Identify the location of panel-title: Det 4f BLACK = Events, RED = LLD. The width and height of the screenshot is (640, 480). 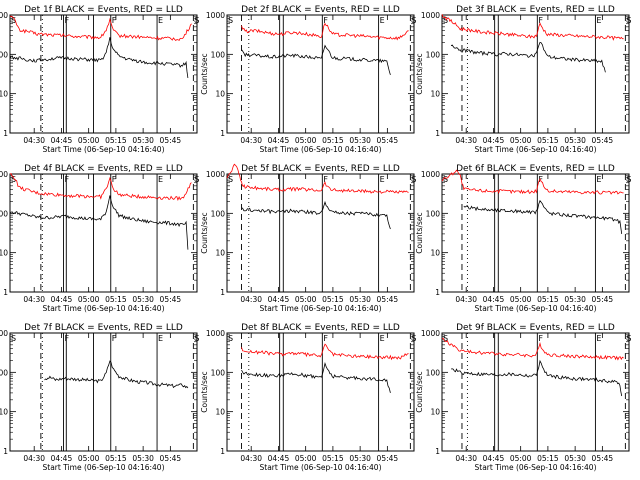
(103, 169).